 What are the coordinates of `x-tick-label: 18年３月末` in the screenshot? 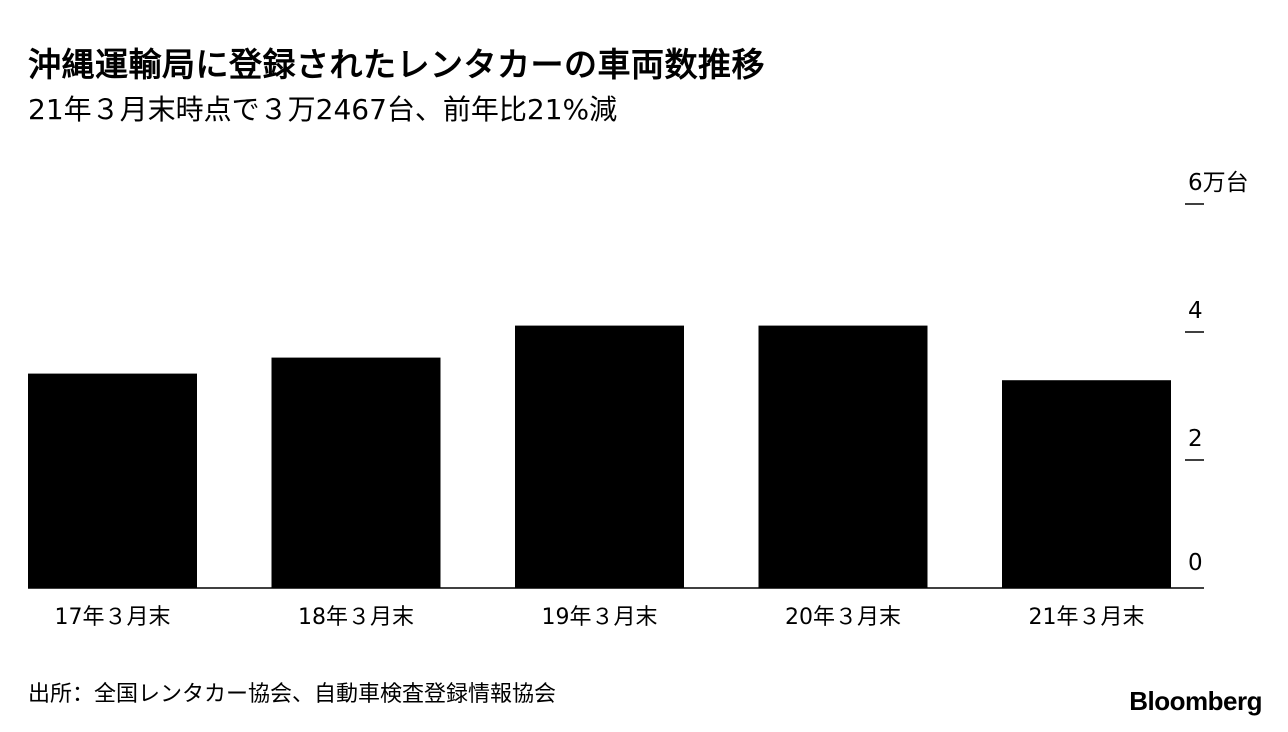 It's located at (356, 617).